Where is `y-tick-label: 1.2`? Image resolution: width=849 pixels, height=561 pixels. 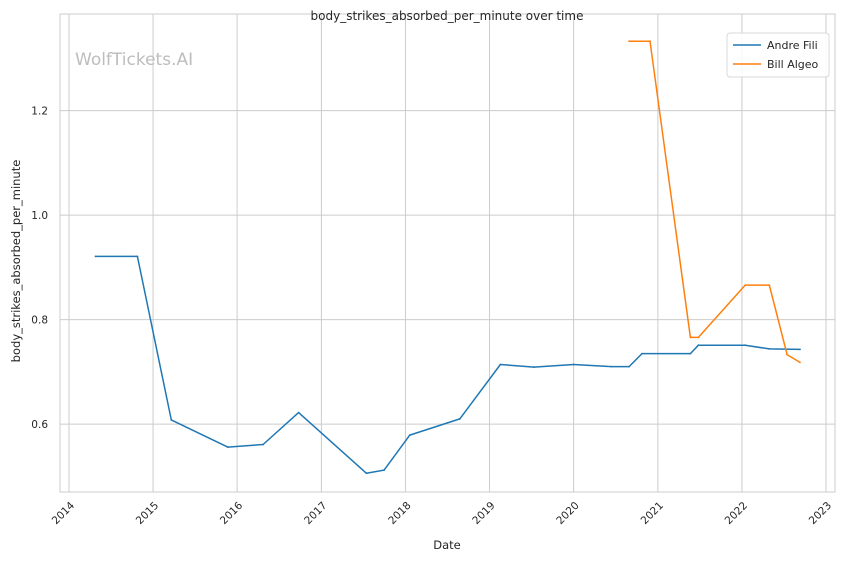 y-tick-label: 1.2 is located at coordinates (39, 112).